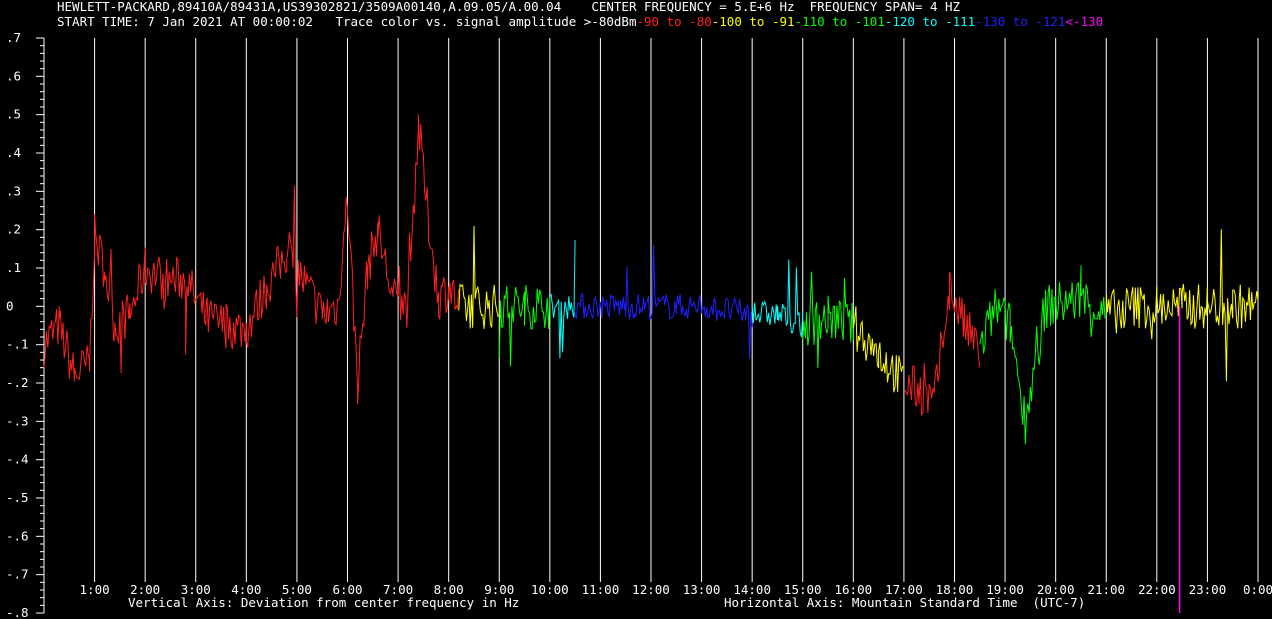 This screenshot has width=1272, height=619. Describe the element at coordinates (1157, 589) in the screenshot. I see `x-tick-label: 22:00` at that location.